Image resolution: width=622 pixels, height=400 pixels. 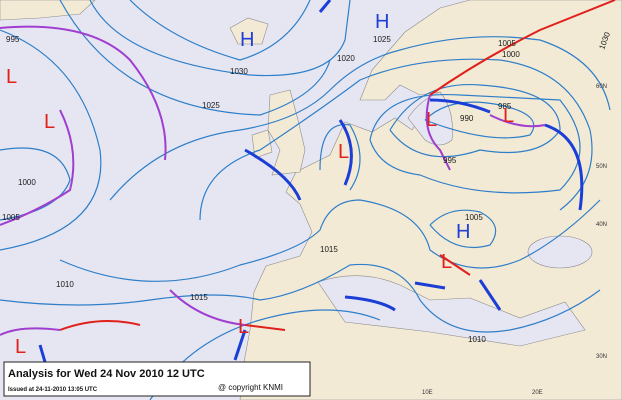 I want to click on land-iceland, so click(x=249, y=31).